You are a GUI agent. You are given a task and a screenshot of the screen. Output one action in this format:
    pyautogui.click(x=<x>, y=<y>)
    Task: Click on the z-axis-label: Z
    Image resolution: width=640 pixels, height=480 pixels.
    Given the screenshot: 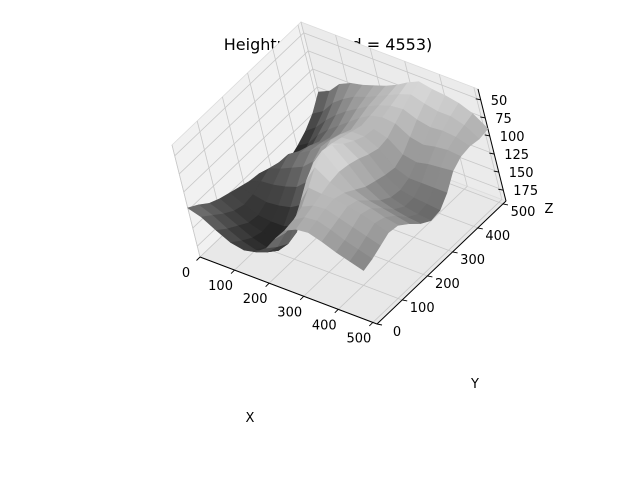 What is the action you would take?
    pyautogui.click(x=549, y=209)
    